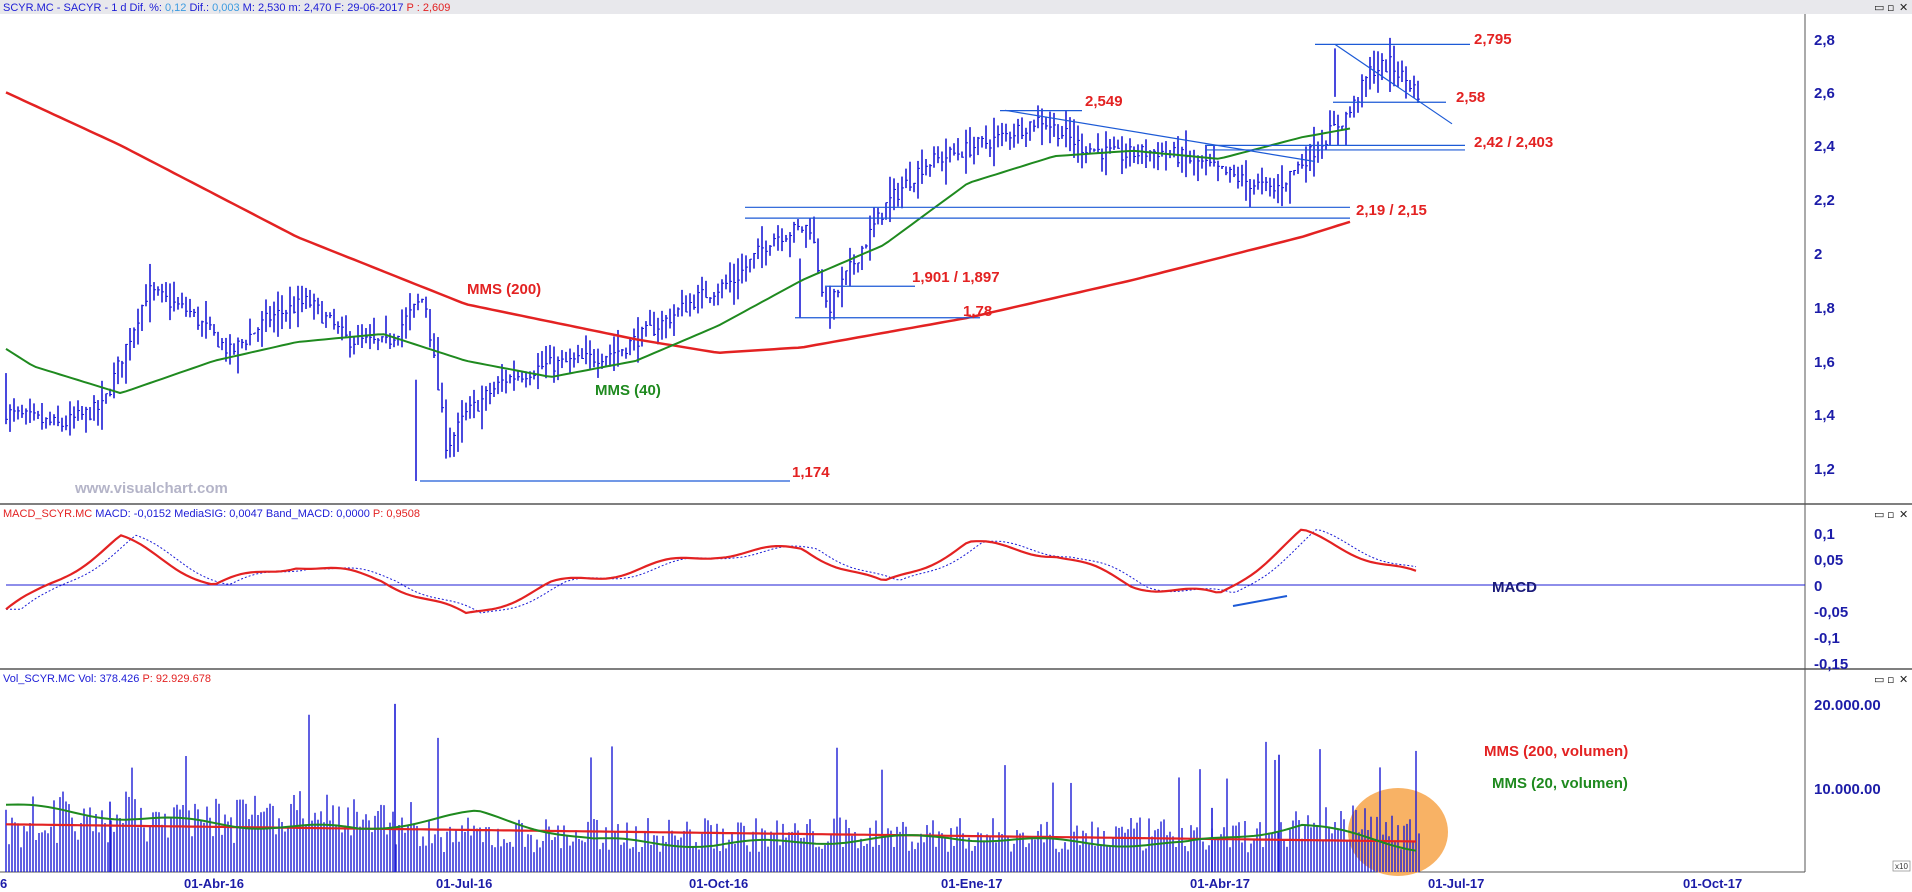 The image size is (1912, 892). What do you see at coordinates (1391, 210) in the screenshot?
I see `level-label-219: 2,19 / 2,15` at bounding box center [1391, 210].